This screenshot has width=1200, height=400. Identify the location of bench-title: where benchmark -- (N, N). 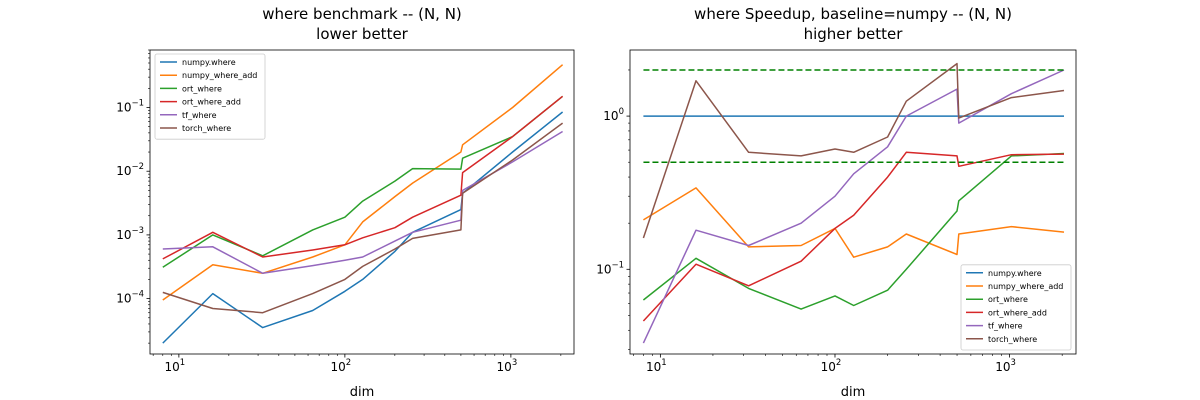
(362, 14).